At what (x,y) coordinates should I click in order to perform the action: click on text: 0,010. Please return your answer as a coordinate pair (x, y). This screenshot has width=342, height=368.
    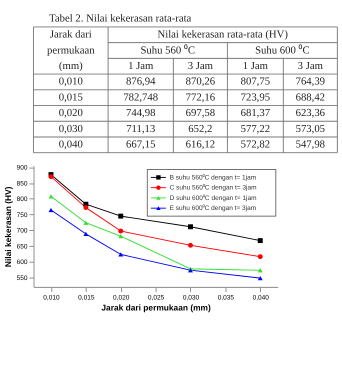
    Looking at the image, I should click on (70, 82).